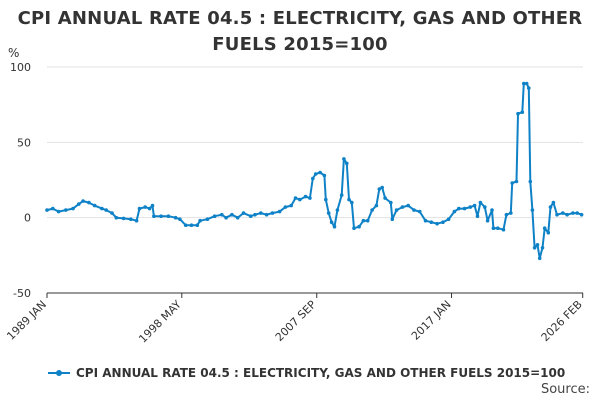  I want to click on y-tick-label: 100, so click(20, 67).